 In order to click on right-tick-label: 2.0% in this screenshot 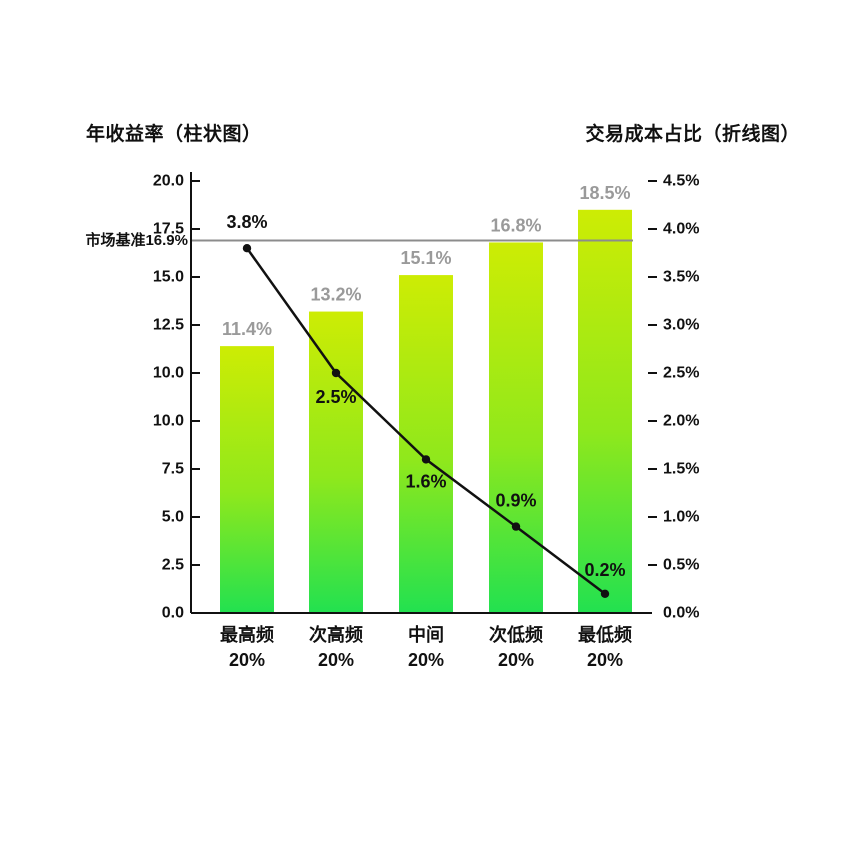, I will do `click(681, 421)`.